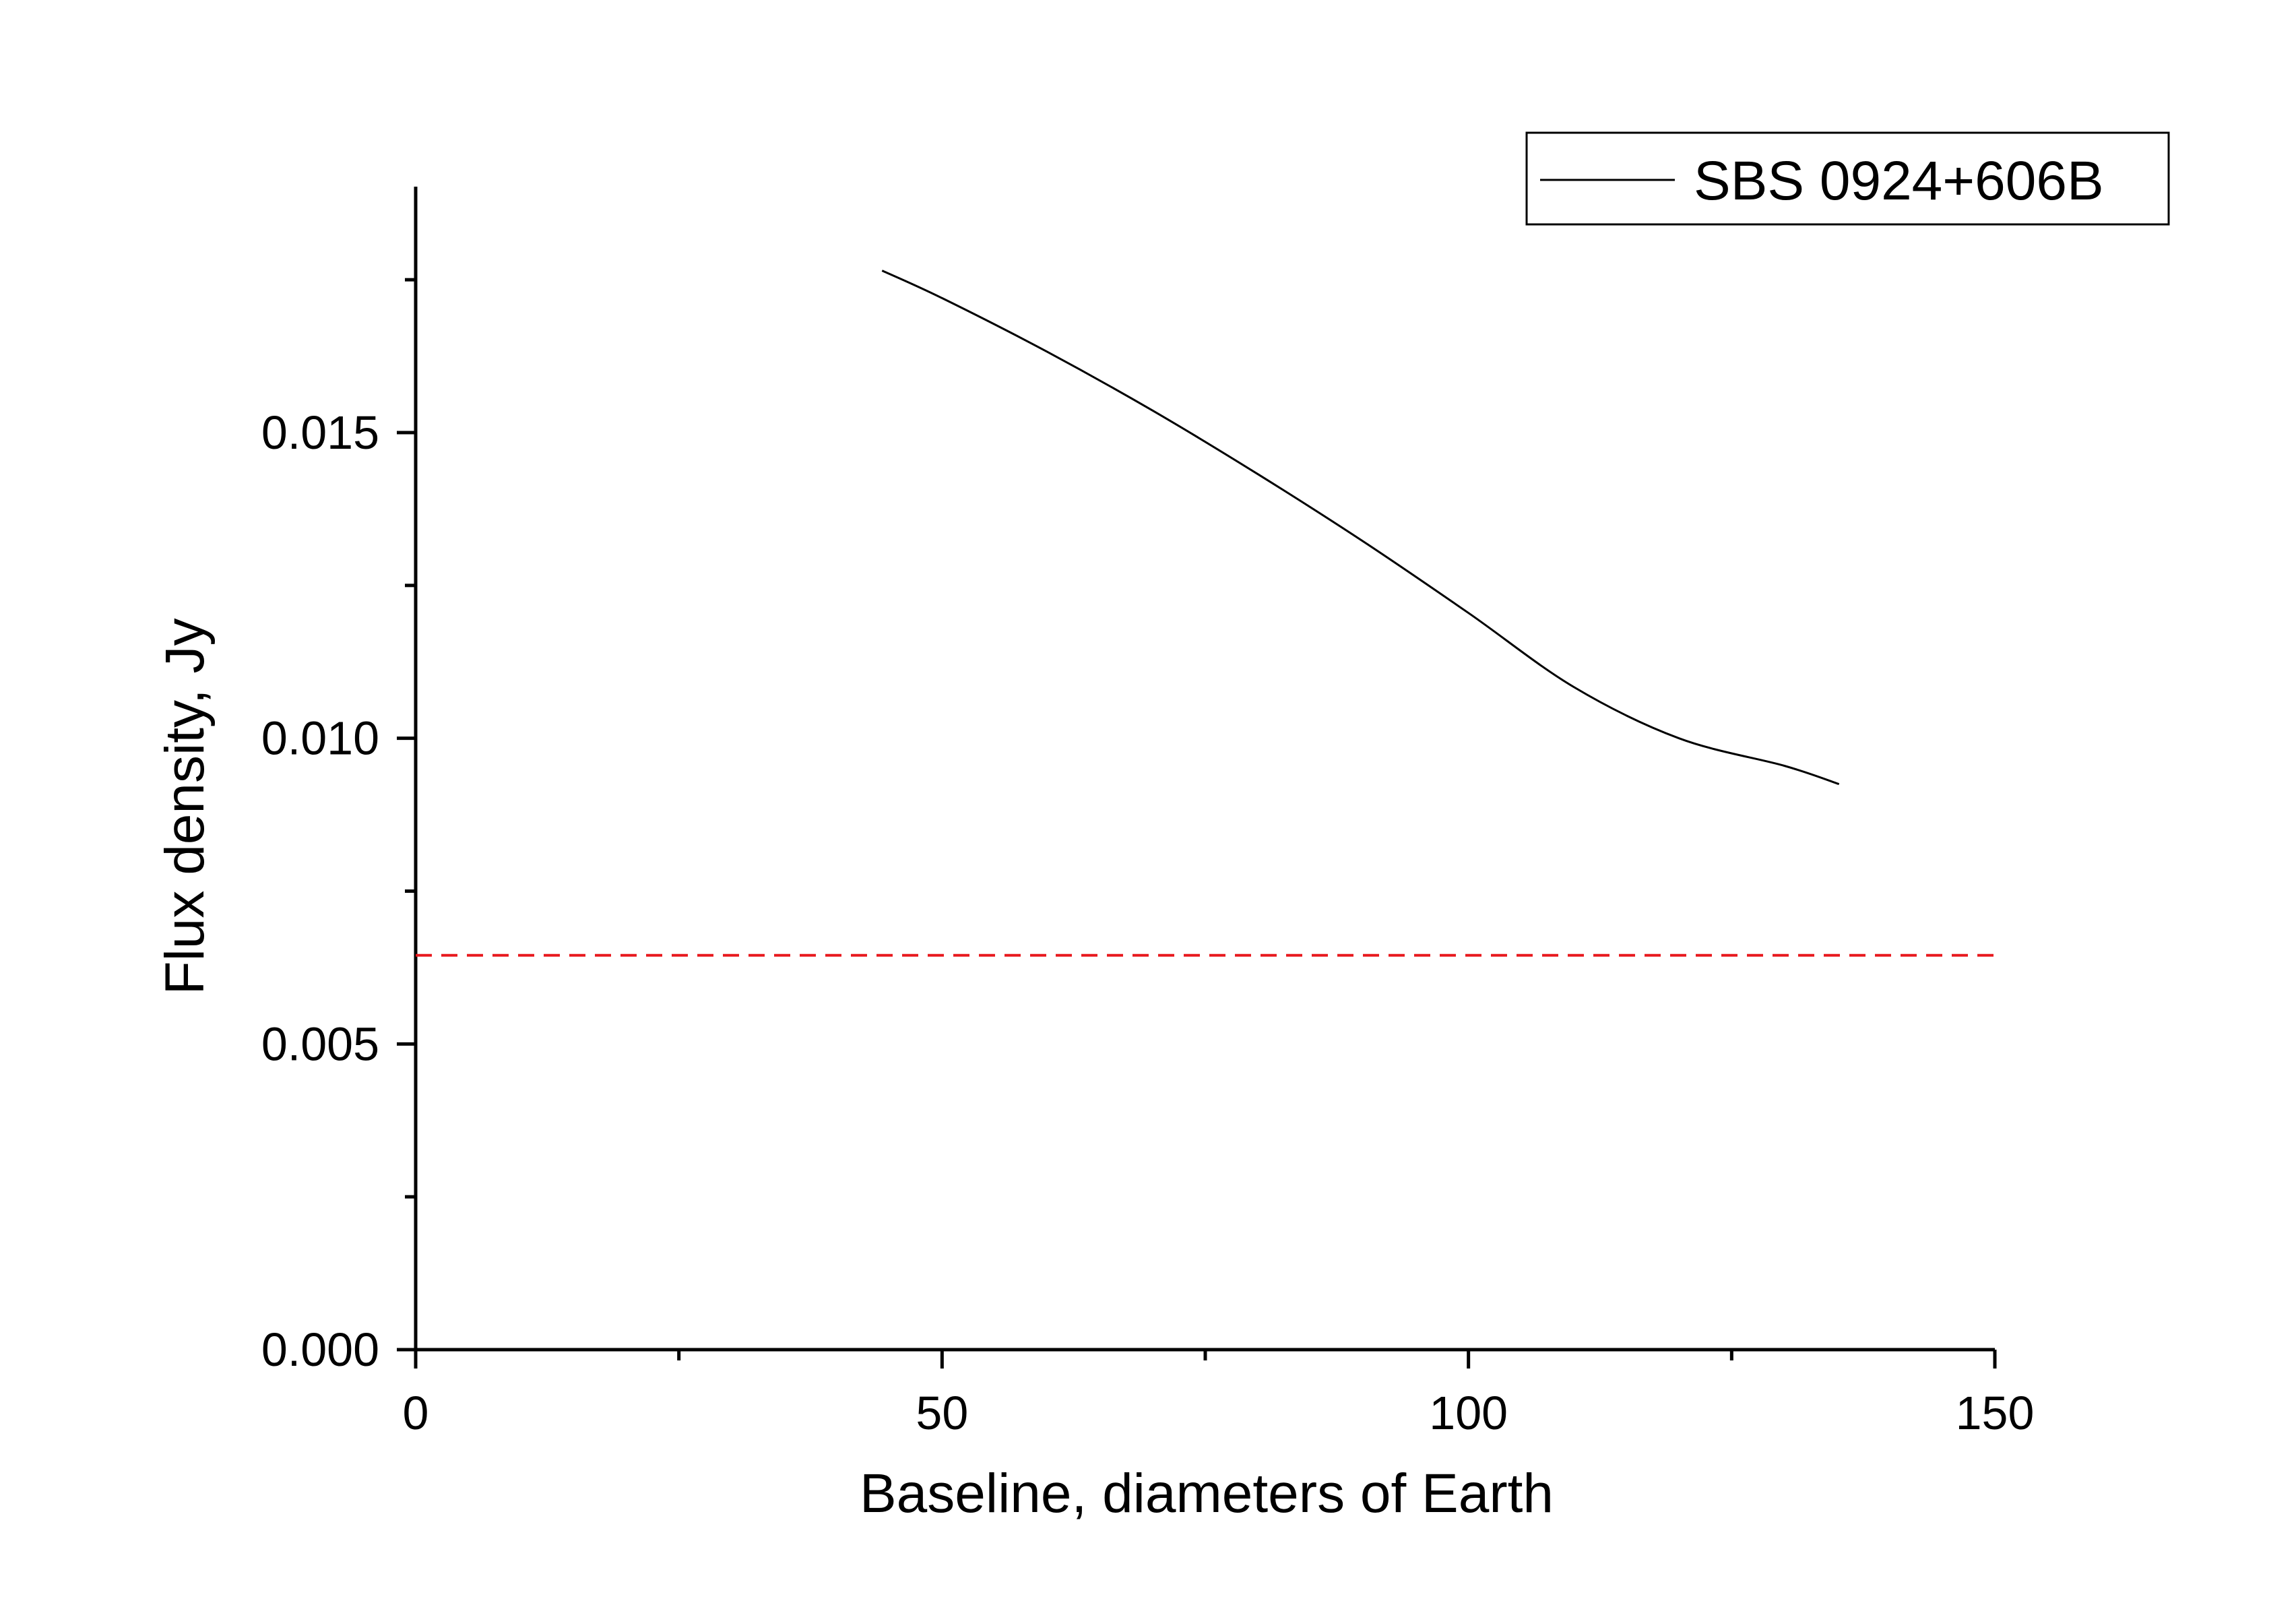  I want to click on y-tick-label: 0.015, so click(320, 432).